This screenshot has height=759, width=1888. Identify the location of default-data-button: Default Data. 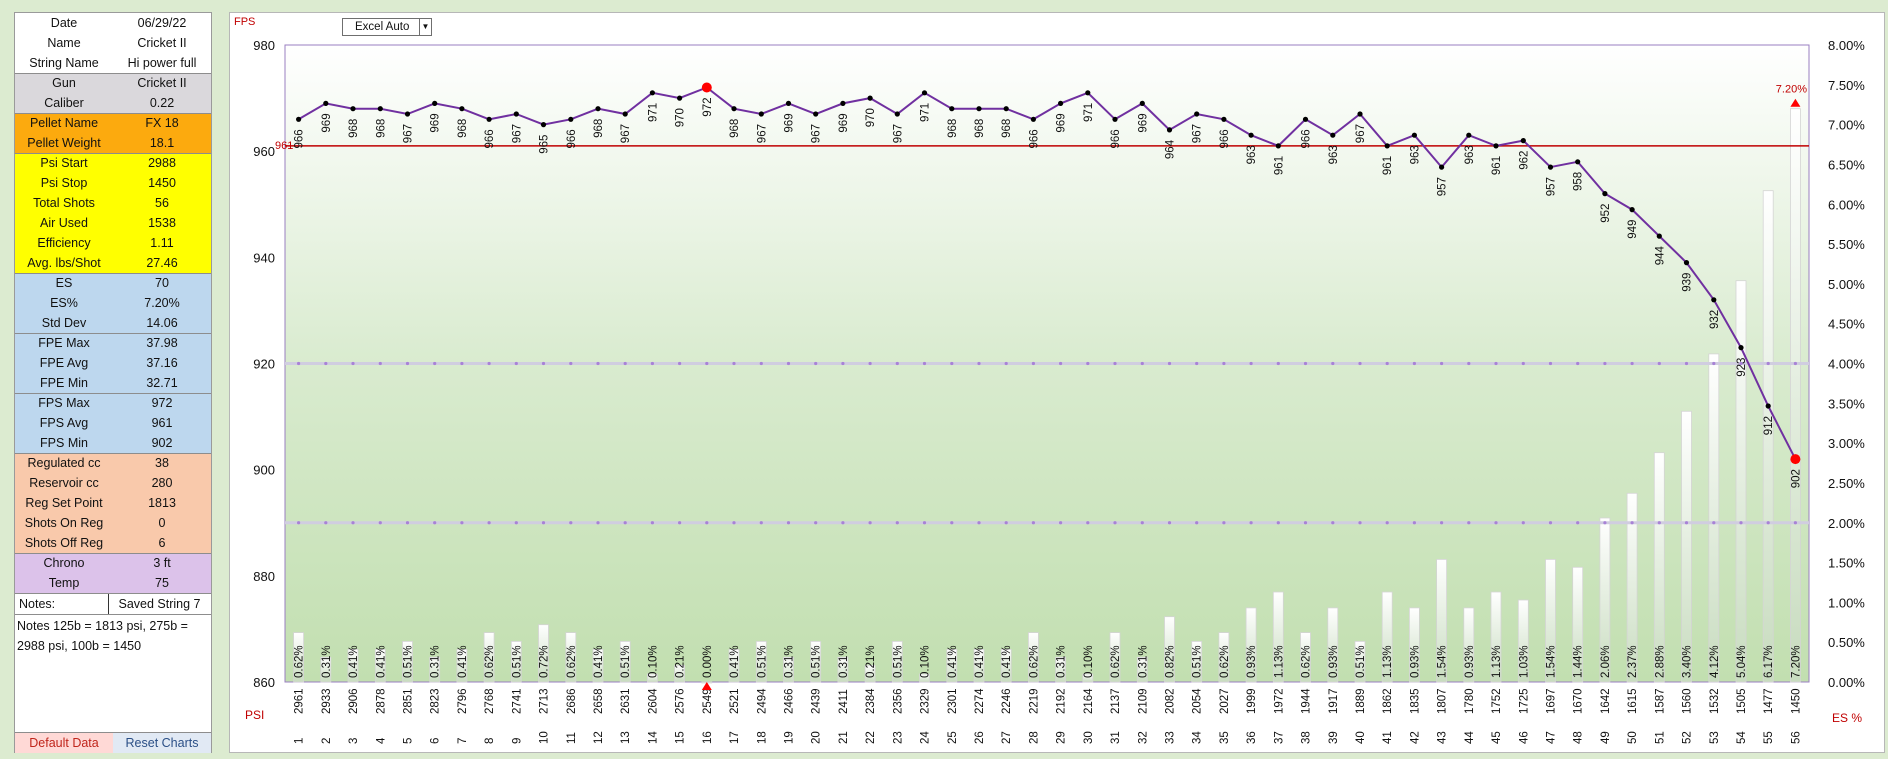
(64, 743).